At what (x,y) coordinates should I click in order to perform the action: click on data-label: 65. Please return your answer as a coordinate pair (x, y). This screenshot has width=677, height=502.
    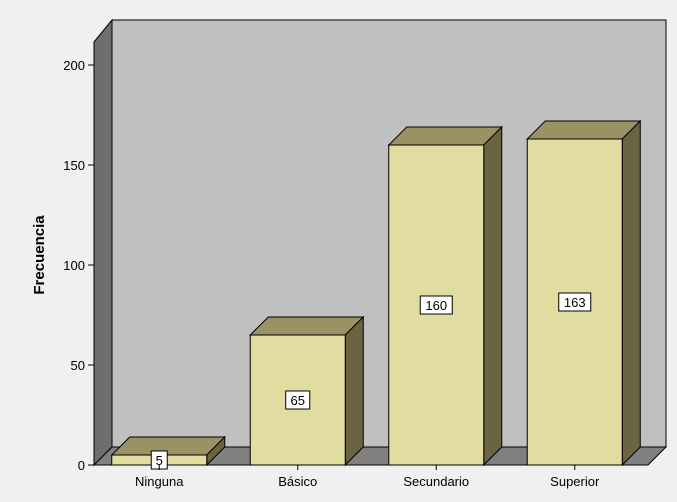
    Looking at the image, I should click on (298, 400).